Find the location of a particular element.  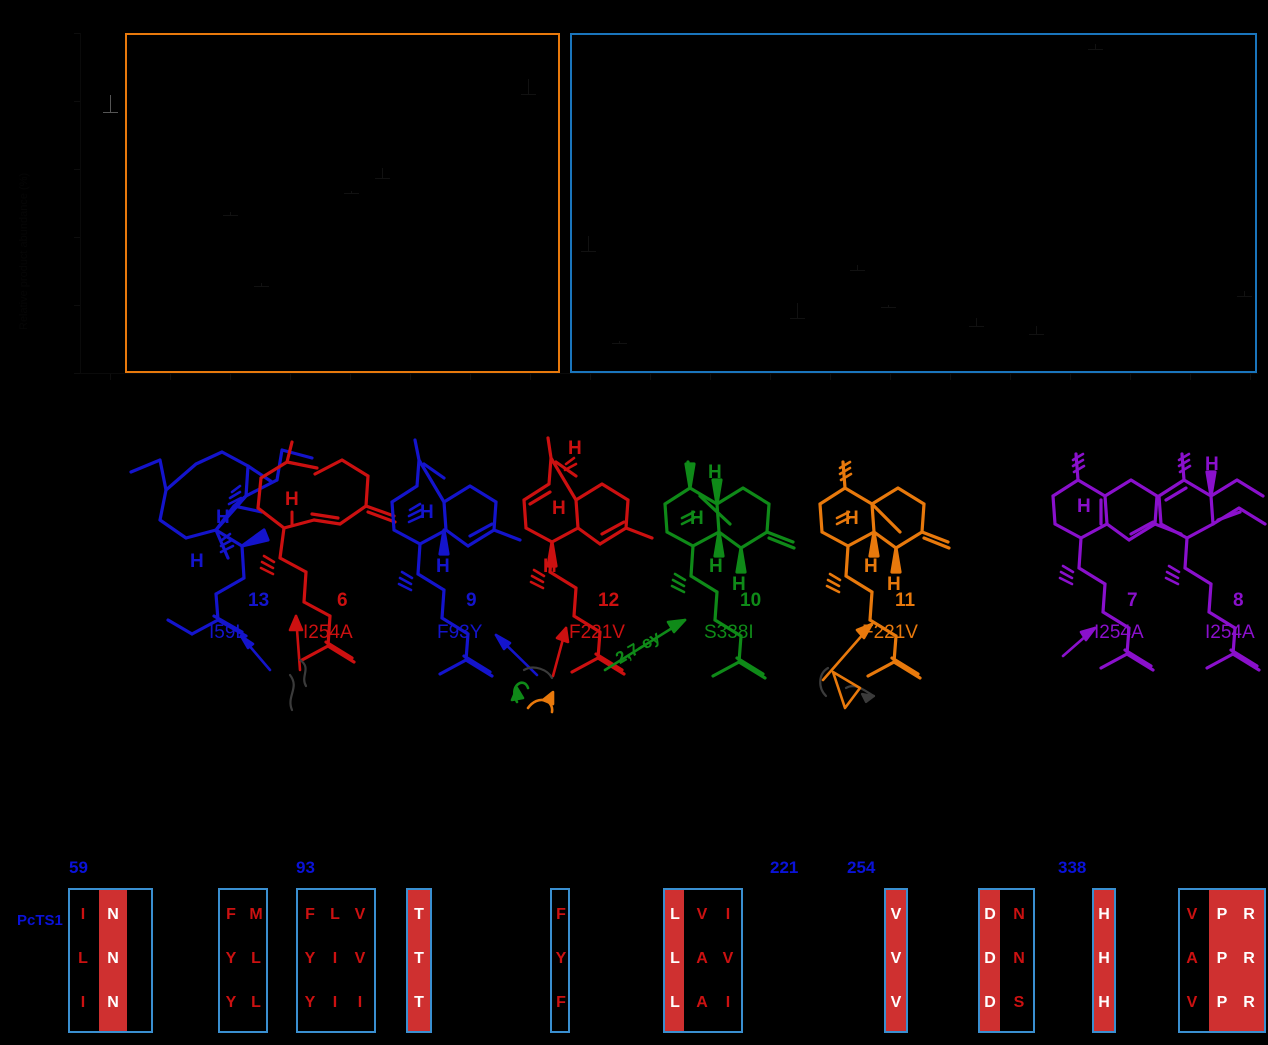

compound-number-6: 6 is located at coordinates (342, 600).